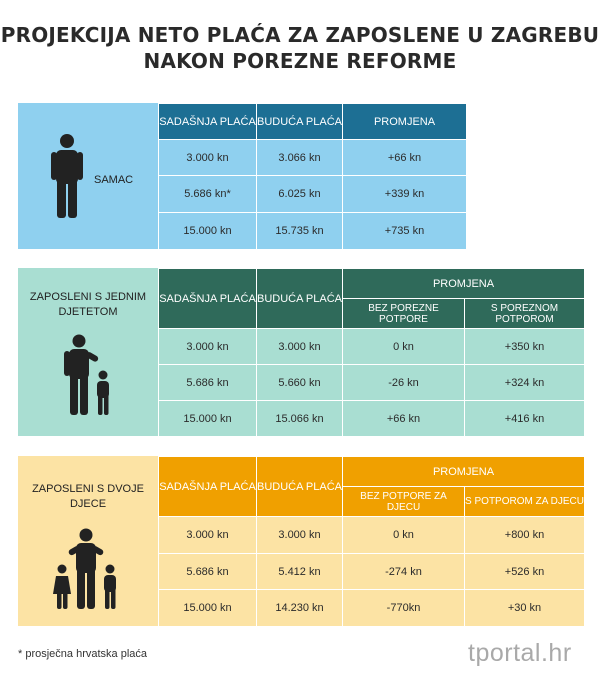 This screenshot has width=600, height=686. I want to click on title-line-2: NAKON POREZNE REFORME, so click(300, 61).